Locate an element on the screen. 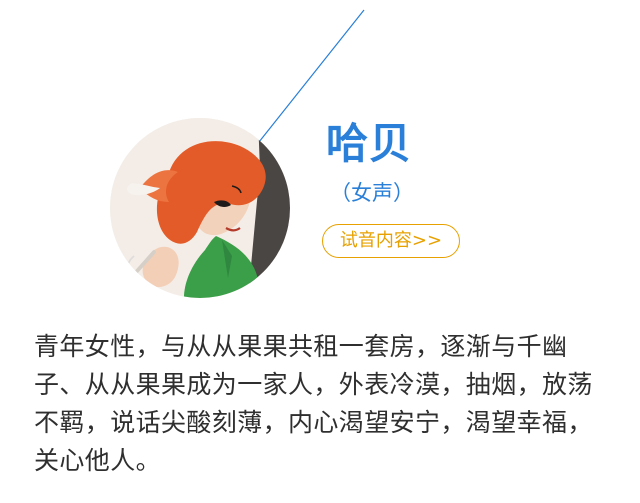 The image size is (640, 503). character-name: 哈贝 is located at coordinates (369, 143).